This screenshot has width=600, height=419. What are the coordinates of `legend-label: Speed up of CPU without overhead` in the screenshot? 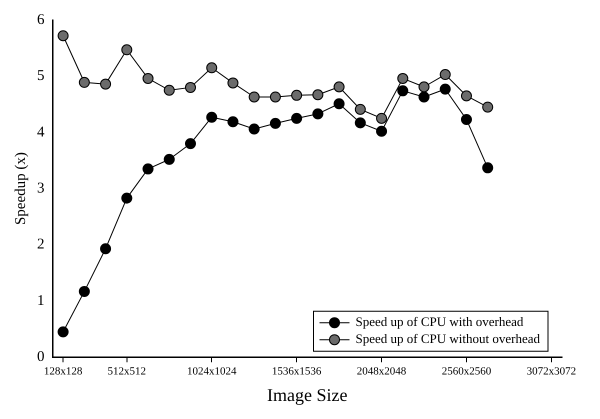 It's located at (448, 338).